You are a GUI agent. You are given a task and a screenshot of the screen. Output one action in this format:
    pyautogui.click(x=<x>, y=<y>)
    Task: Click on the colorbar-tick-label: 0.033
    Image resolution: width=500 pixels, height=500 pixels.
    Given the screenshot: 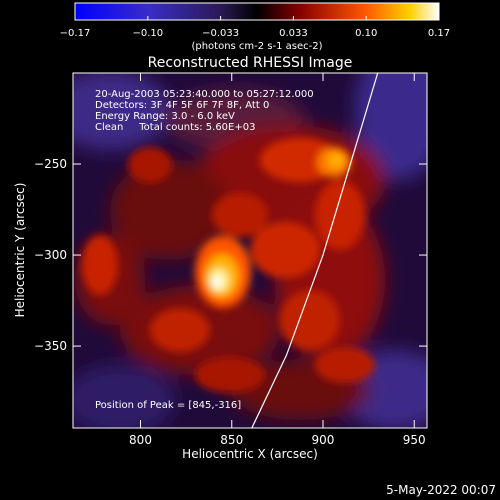 What is the action you would take?
    pyautogui.click(x=293, y=33)
    